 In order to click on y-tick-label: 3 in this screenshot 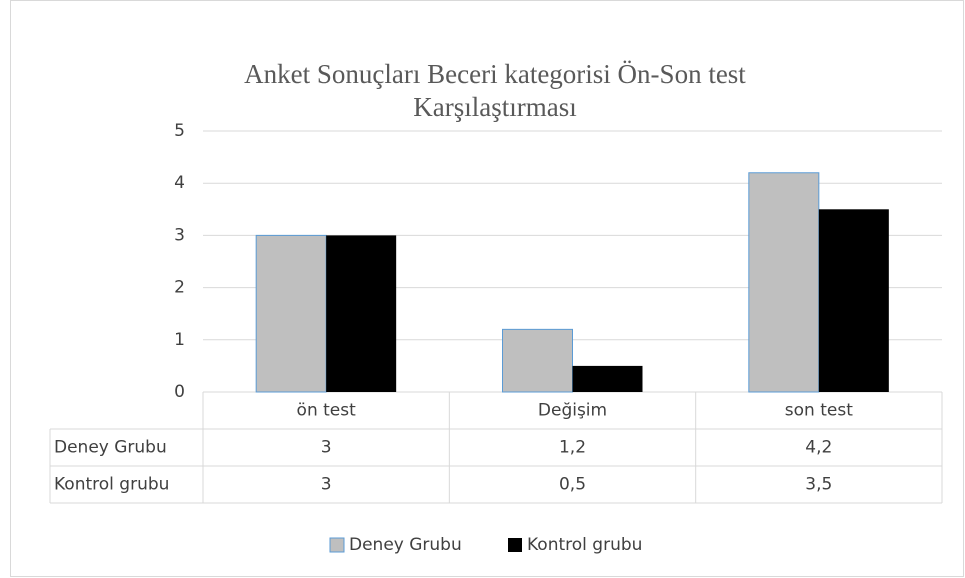, I will do `click(179, 235)`.